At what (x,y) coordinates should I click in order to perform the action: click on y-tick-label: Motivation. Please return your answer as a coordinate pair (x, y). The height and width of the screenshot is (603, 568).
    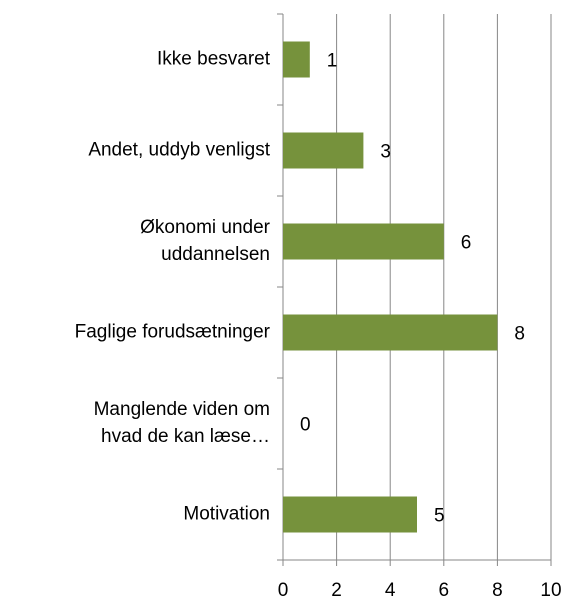
    Looking at the image, I should click on (226, 514).